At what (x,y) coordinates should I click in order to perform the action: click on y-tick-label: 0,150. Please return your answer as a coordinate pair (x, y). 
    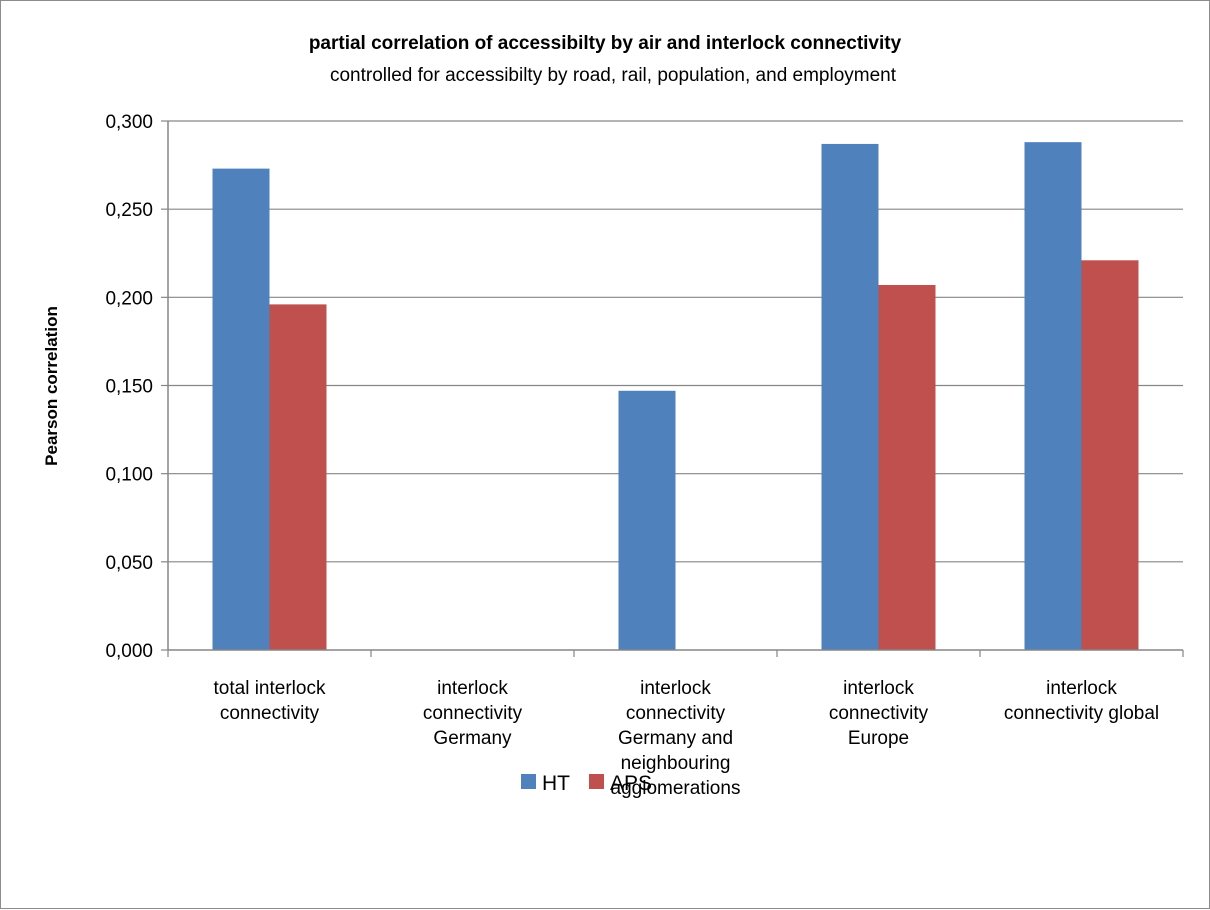
    Looking at the image, I should click on (129, 387).